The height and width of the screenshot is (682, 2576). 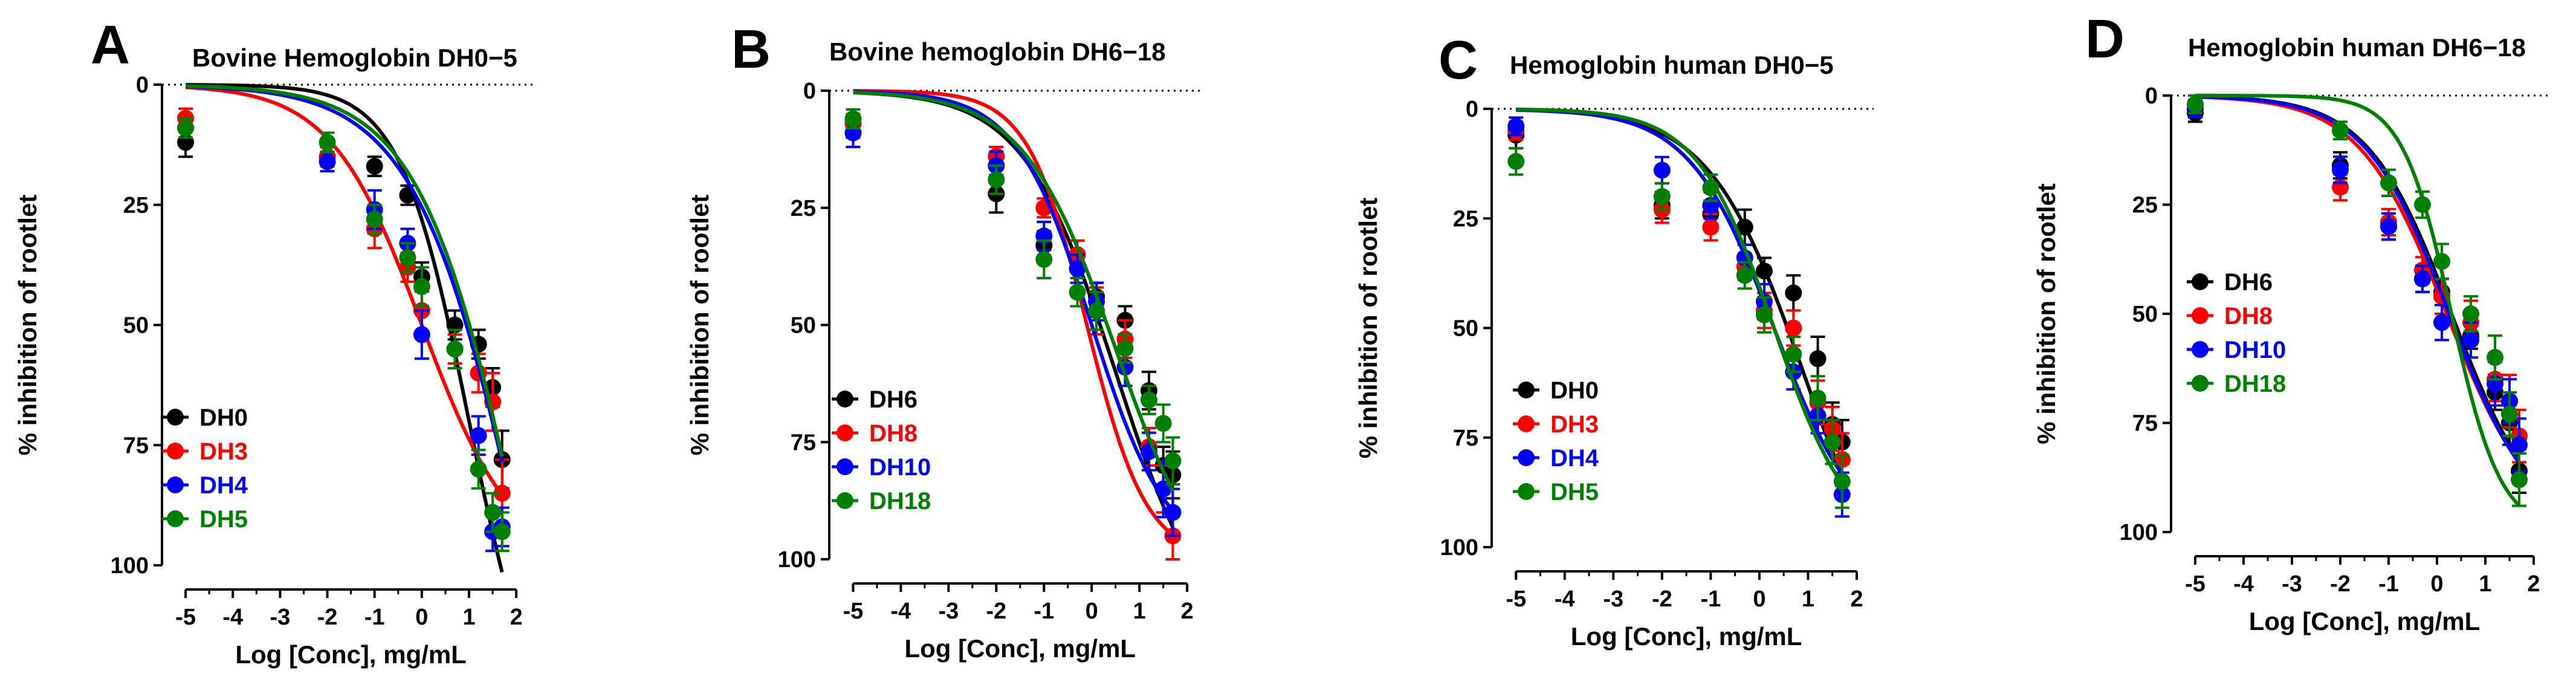 I want to click on legend-entry-dh5: DH5, so click(x=205, y=519).